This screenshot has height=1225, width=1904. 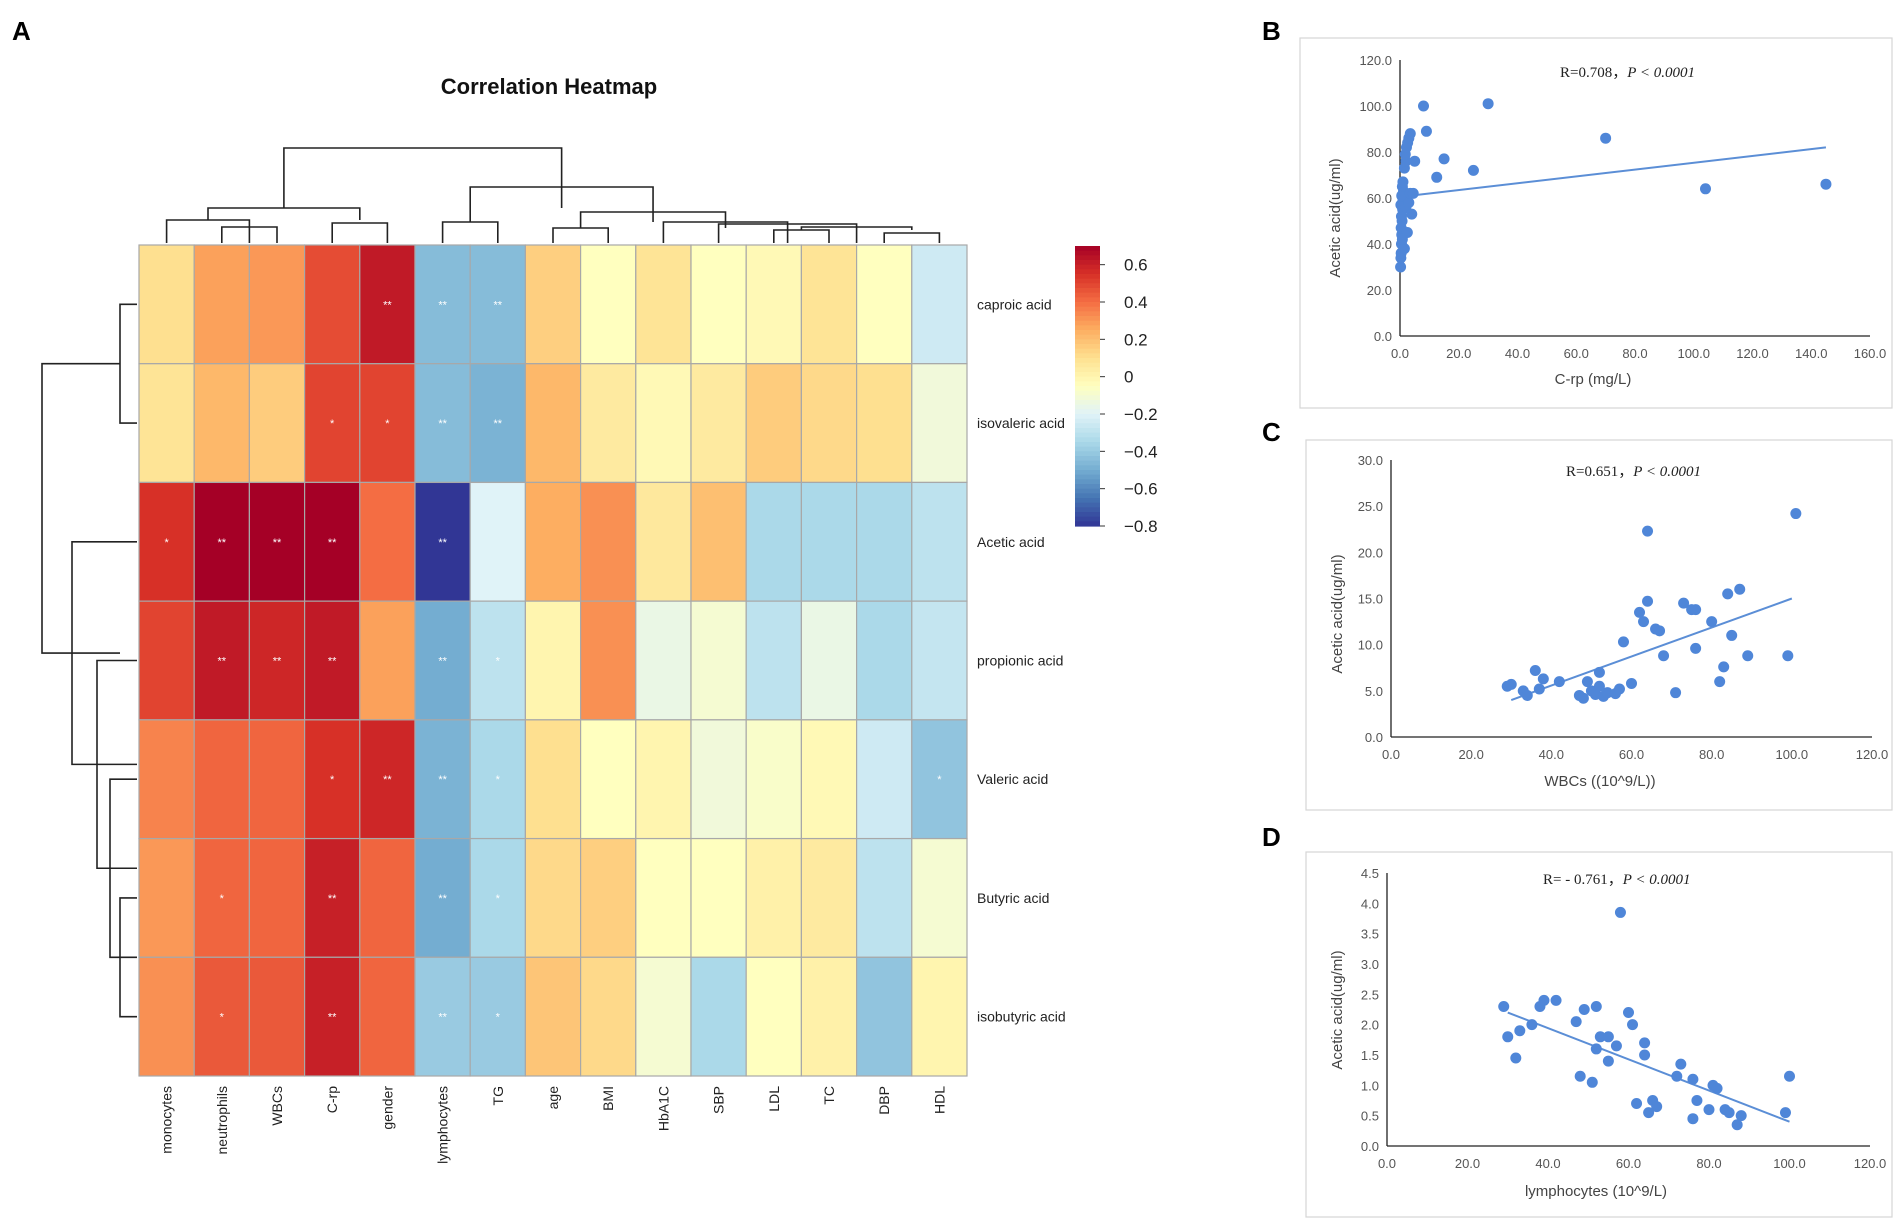 What do you see at coordinates (1128, 377) in the screenshot?
I see `colorbar-tick-label: 0` at bounding box center [1128, 377].